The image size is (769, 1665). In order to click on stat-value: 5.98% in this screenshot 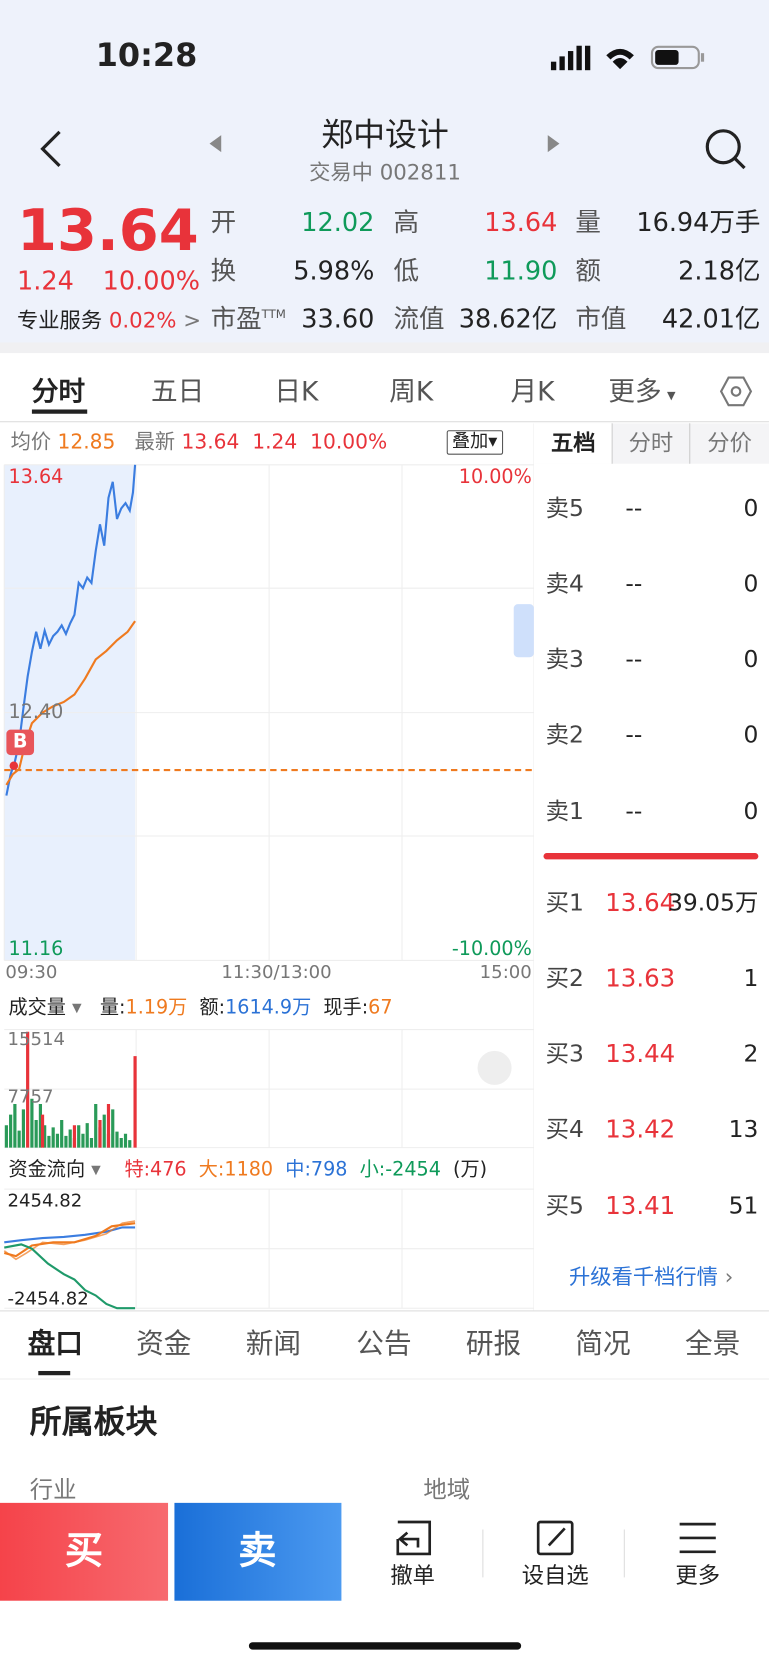, I will do `click(334, 271)`.